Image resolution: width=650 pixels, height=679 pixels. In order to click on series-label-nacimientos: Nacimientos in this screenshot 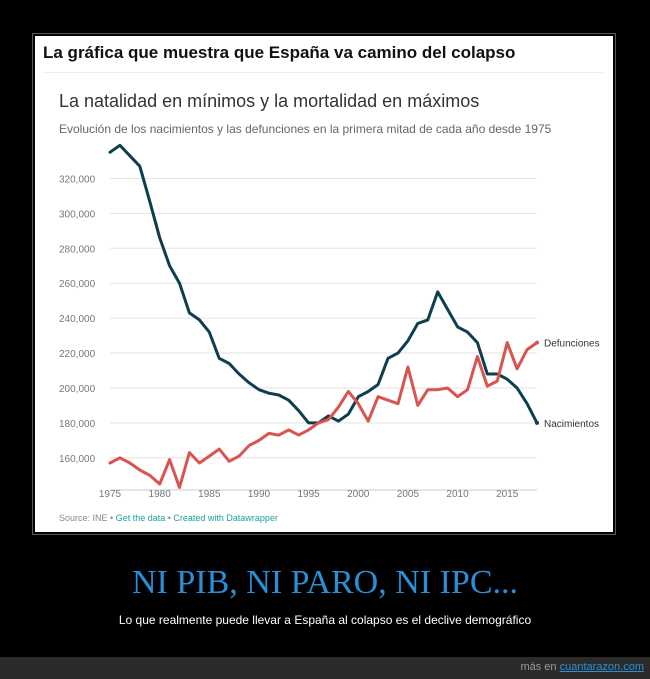, I will do `click(571, 424)`.